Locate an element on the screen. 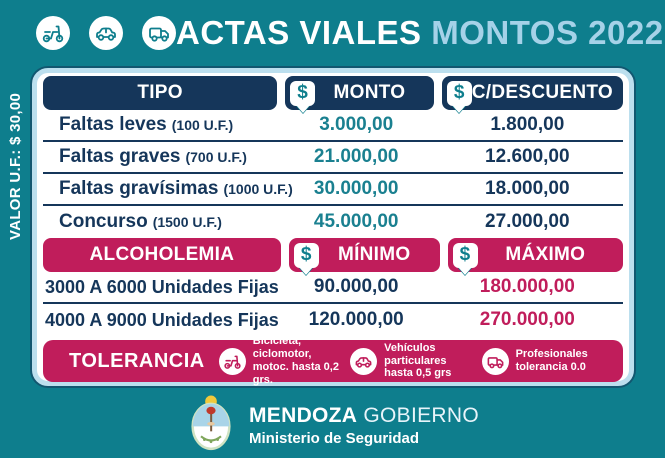 Image resolution: width=665 pixels, height=458 pixels. footer-department: Ministerio de Seguridad is located at coordinates (334, 438).